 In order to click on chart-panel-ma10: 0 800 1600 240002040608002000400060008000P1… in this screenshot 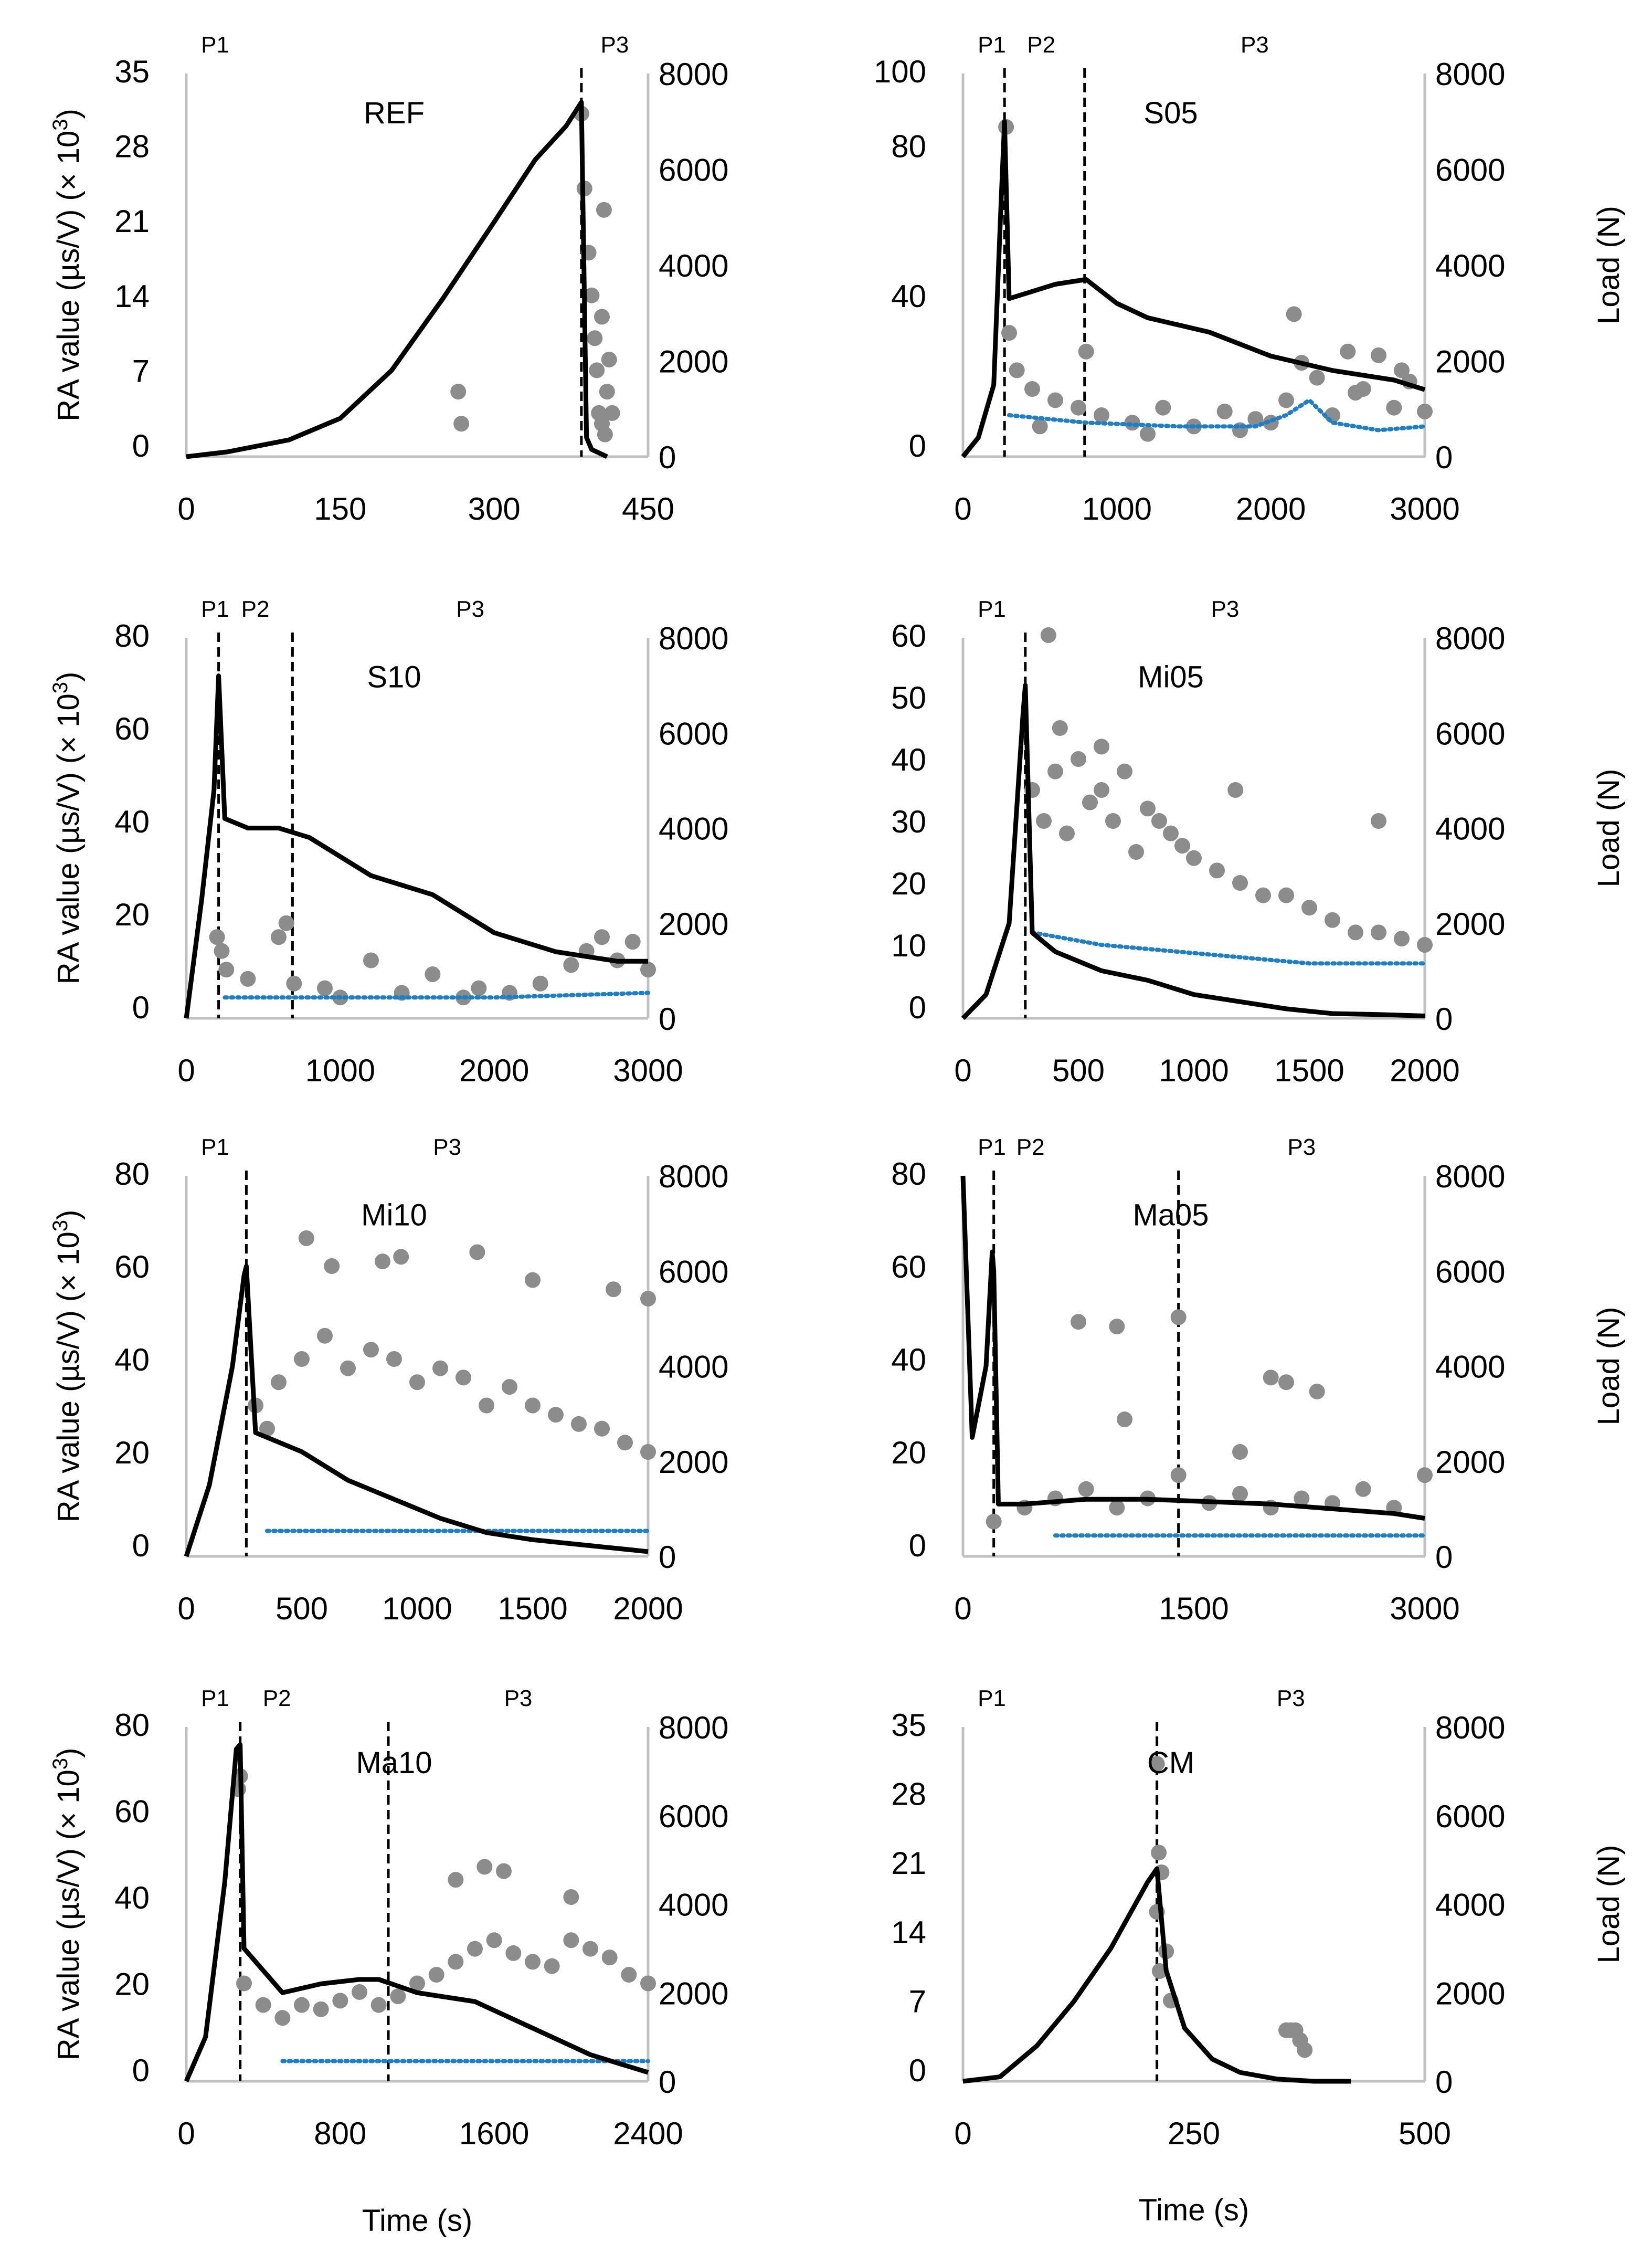, I will do `click(421, 1918)`.